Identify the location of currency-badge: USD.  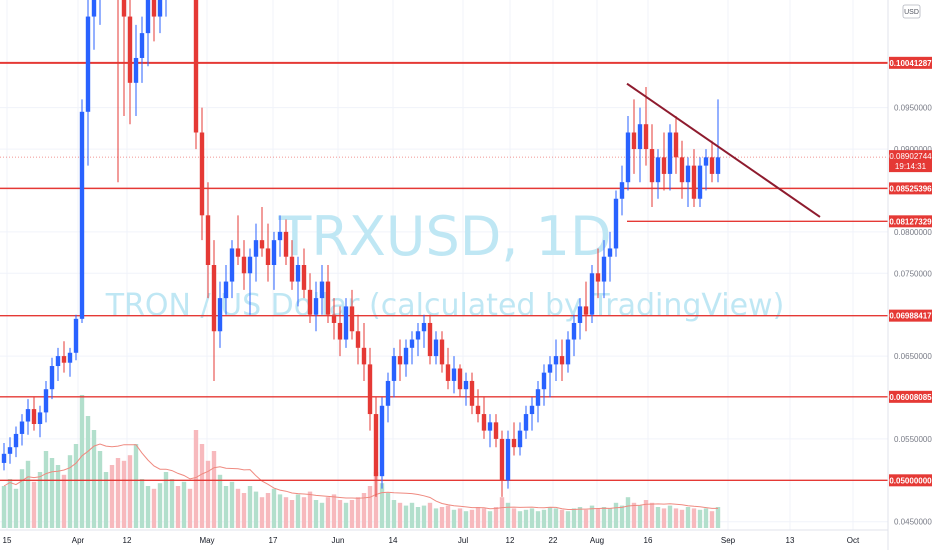
(911, 11).